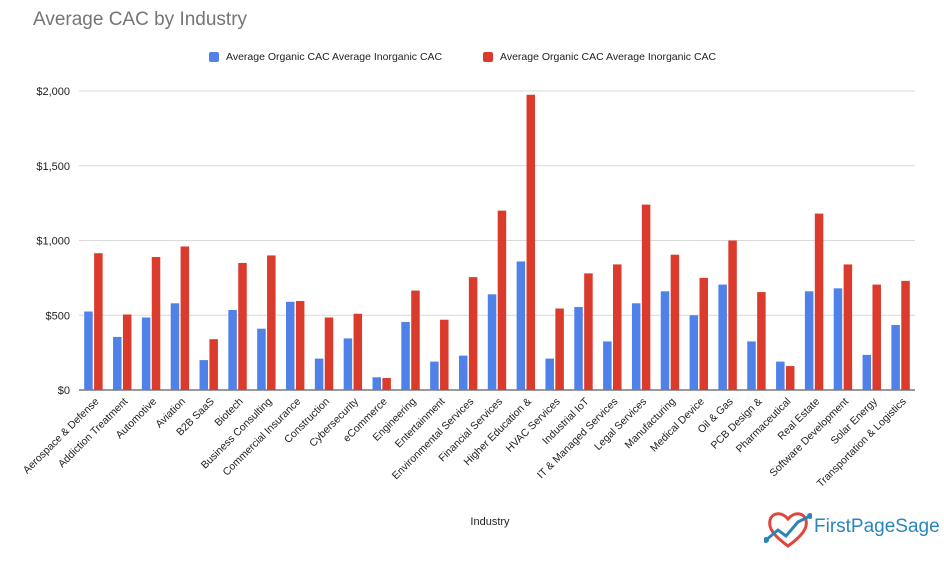 This screenshot has width=944, height=566. I want to click on first-page-sage-logo: FirstPageSage, so click(852, 529).